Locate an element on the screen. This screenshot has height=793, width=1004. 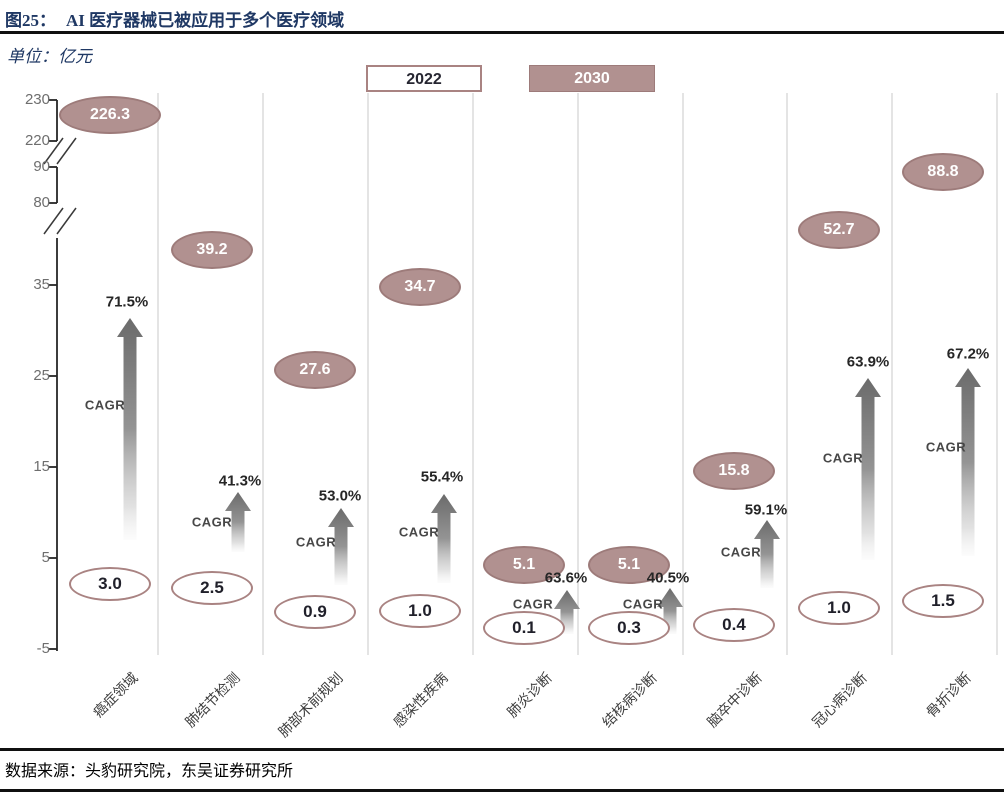
bubble-2030: 88.8 is located at coordinates (943, 172).